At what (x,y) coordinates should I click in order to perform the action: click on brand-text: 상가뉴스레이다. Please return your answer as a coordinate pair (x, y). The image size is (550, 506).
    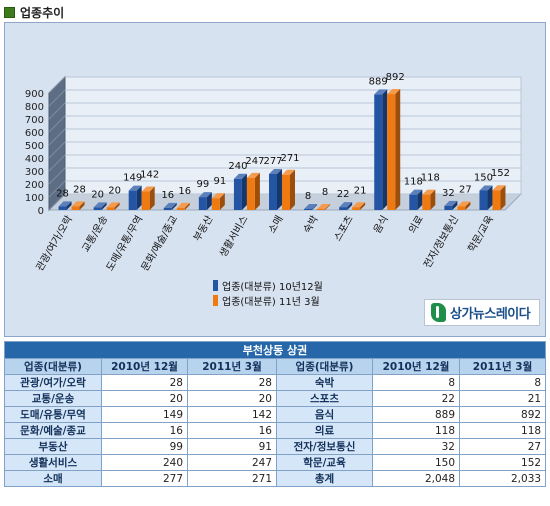
    Looking at the image, I should click on (490, 314).